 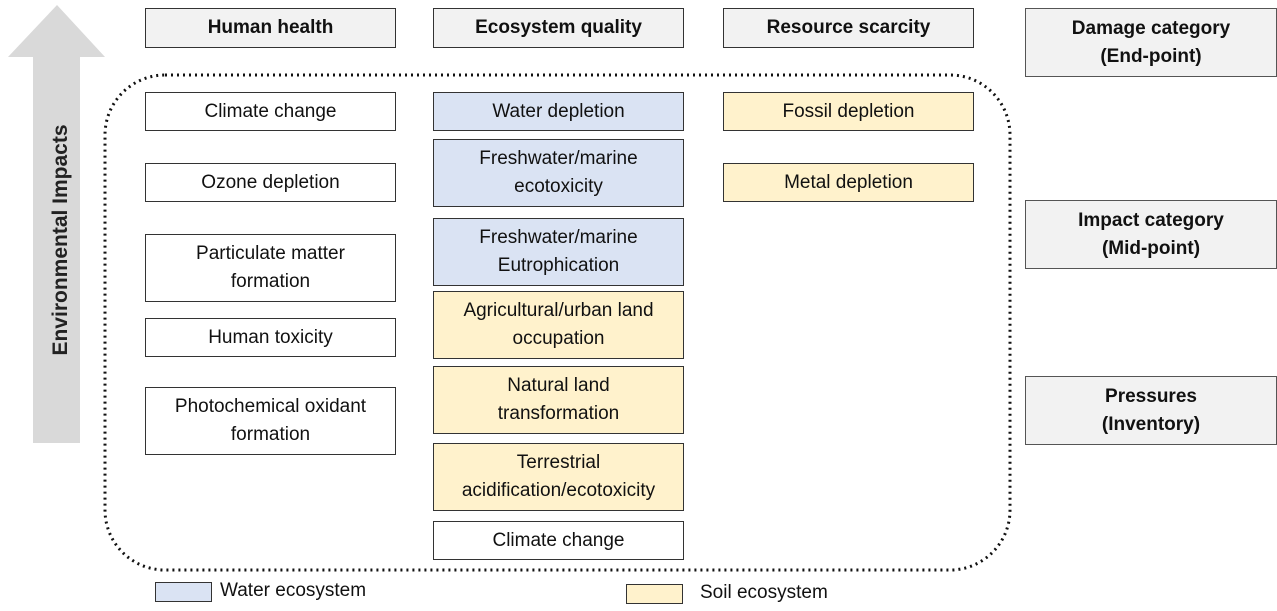 I want to click on text-line: acidification/ecotoxicity, so click(x=558, y=490).